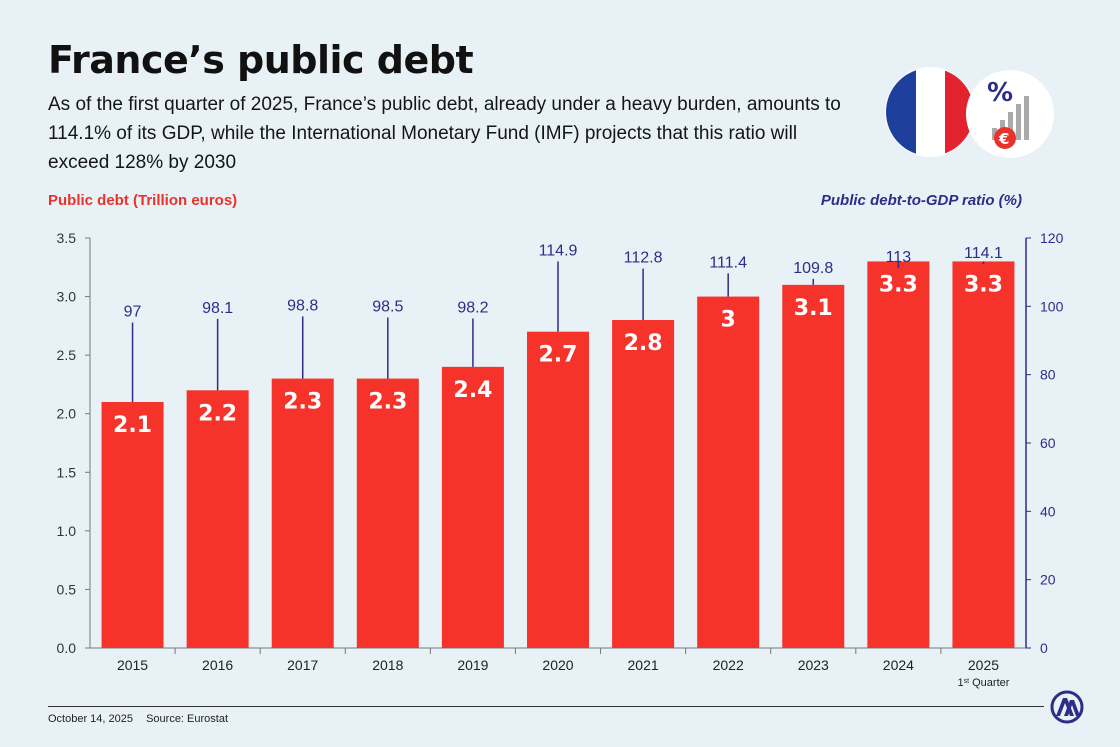 This screenshot has width=1120, height=747. Describe the element at coordinates (261, 60) in the screenshot. I see `chart-title: France’s public debt` at that location.